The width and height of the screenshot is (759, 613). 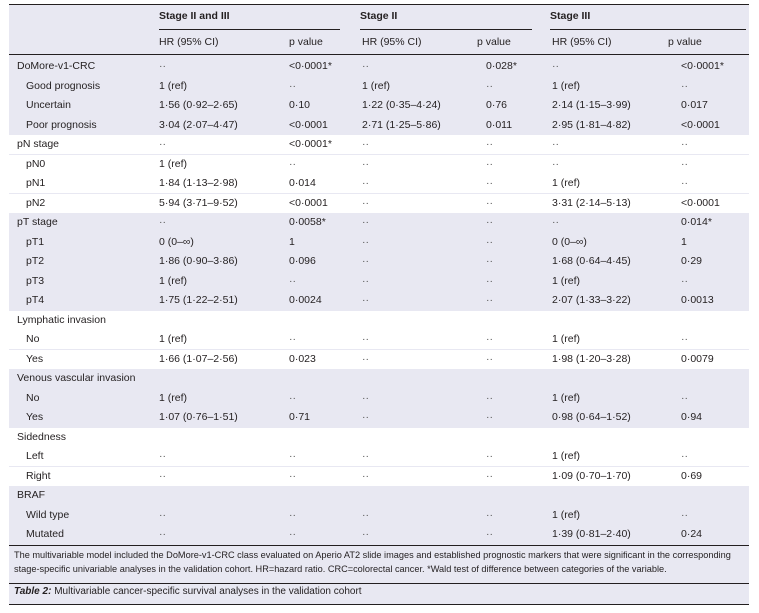 What do you see at coordinates (591, 417) in the screenshot?
I see `hr-cell: 0·98 (0·64–1·52)` at bounding box center [591, 417].